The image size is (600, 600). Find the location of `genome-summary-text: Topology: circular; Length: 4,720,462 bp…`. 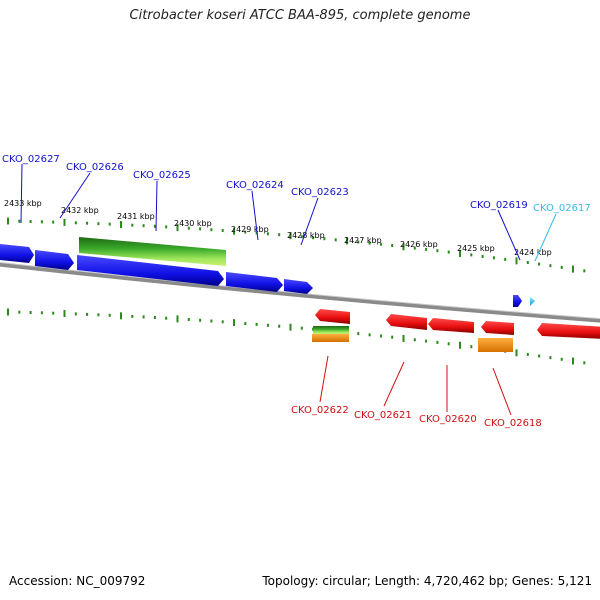

genome-summary-text: Topology: circular; Length: 4,720,462 bp… is located at coordinates (427, 581).